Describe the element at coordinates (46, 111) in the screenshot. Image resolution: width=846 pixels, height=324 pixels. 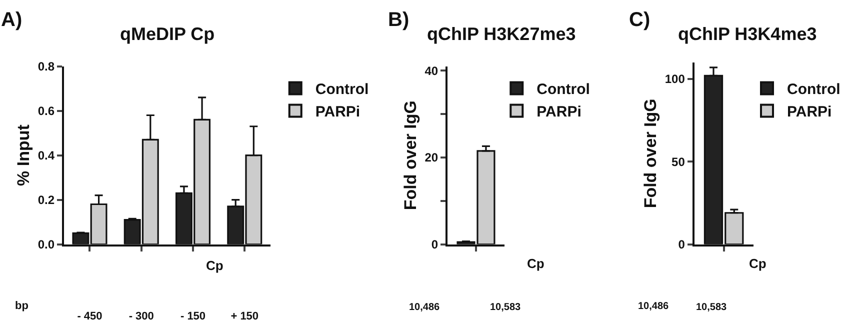
I see `y-tick-label: 0.6` at that location.